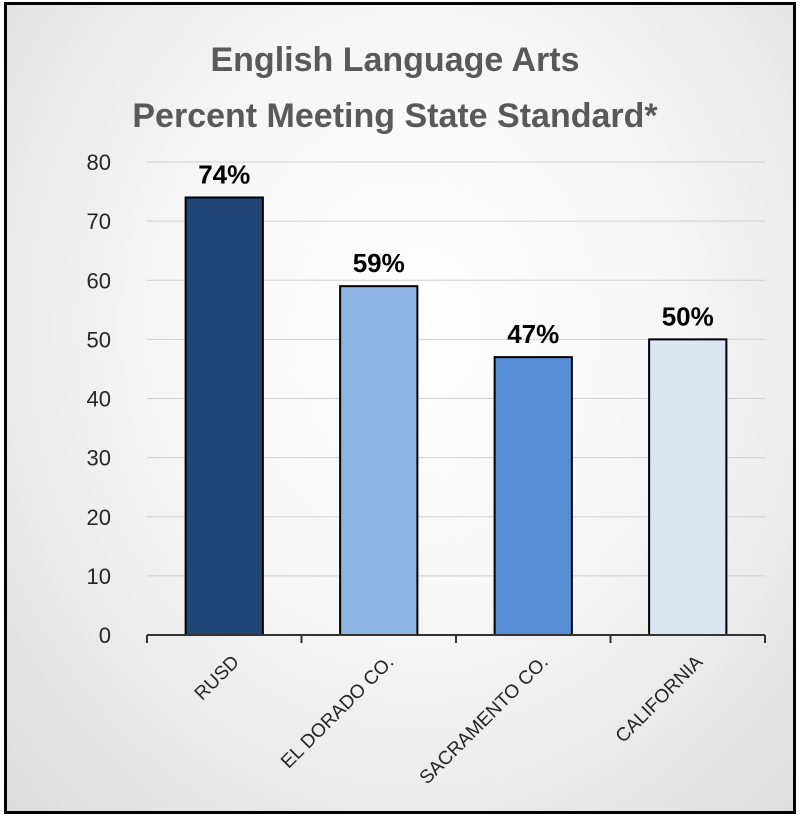 The height and width of the screenshot is (818, 806). I want to click on data-label: 50%, so click(688, 316).